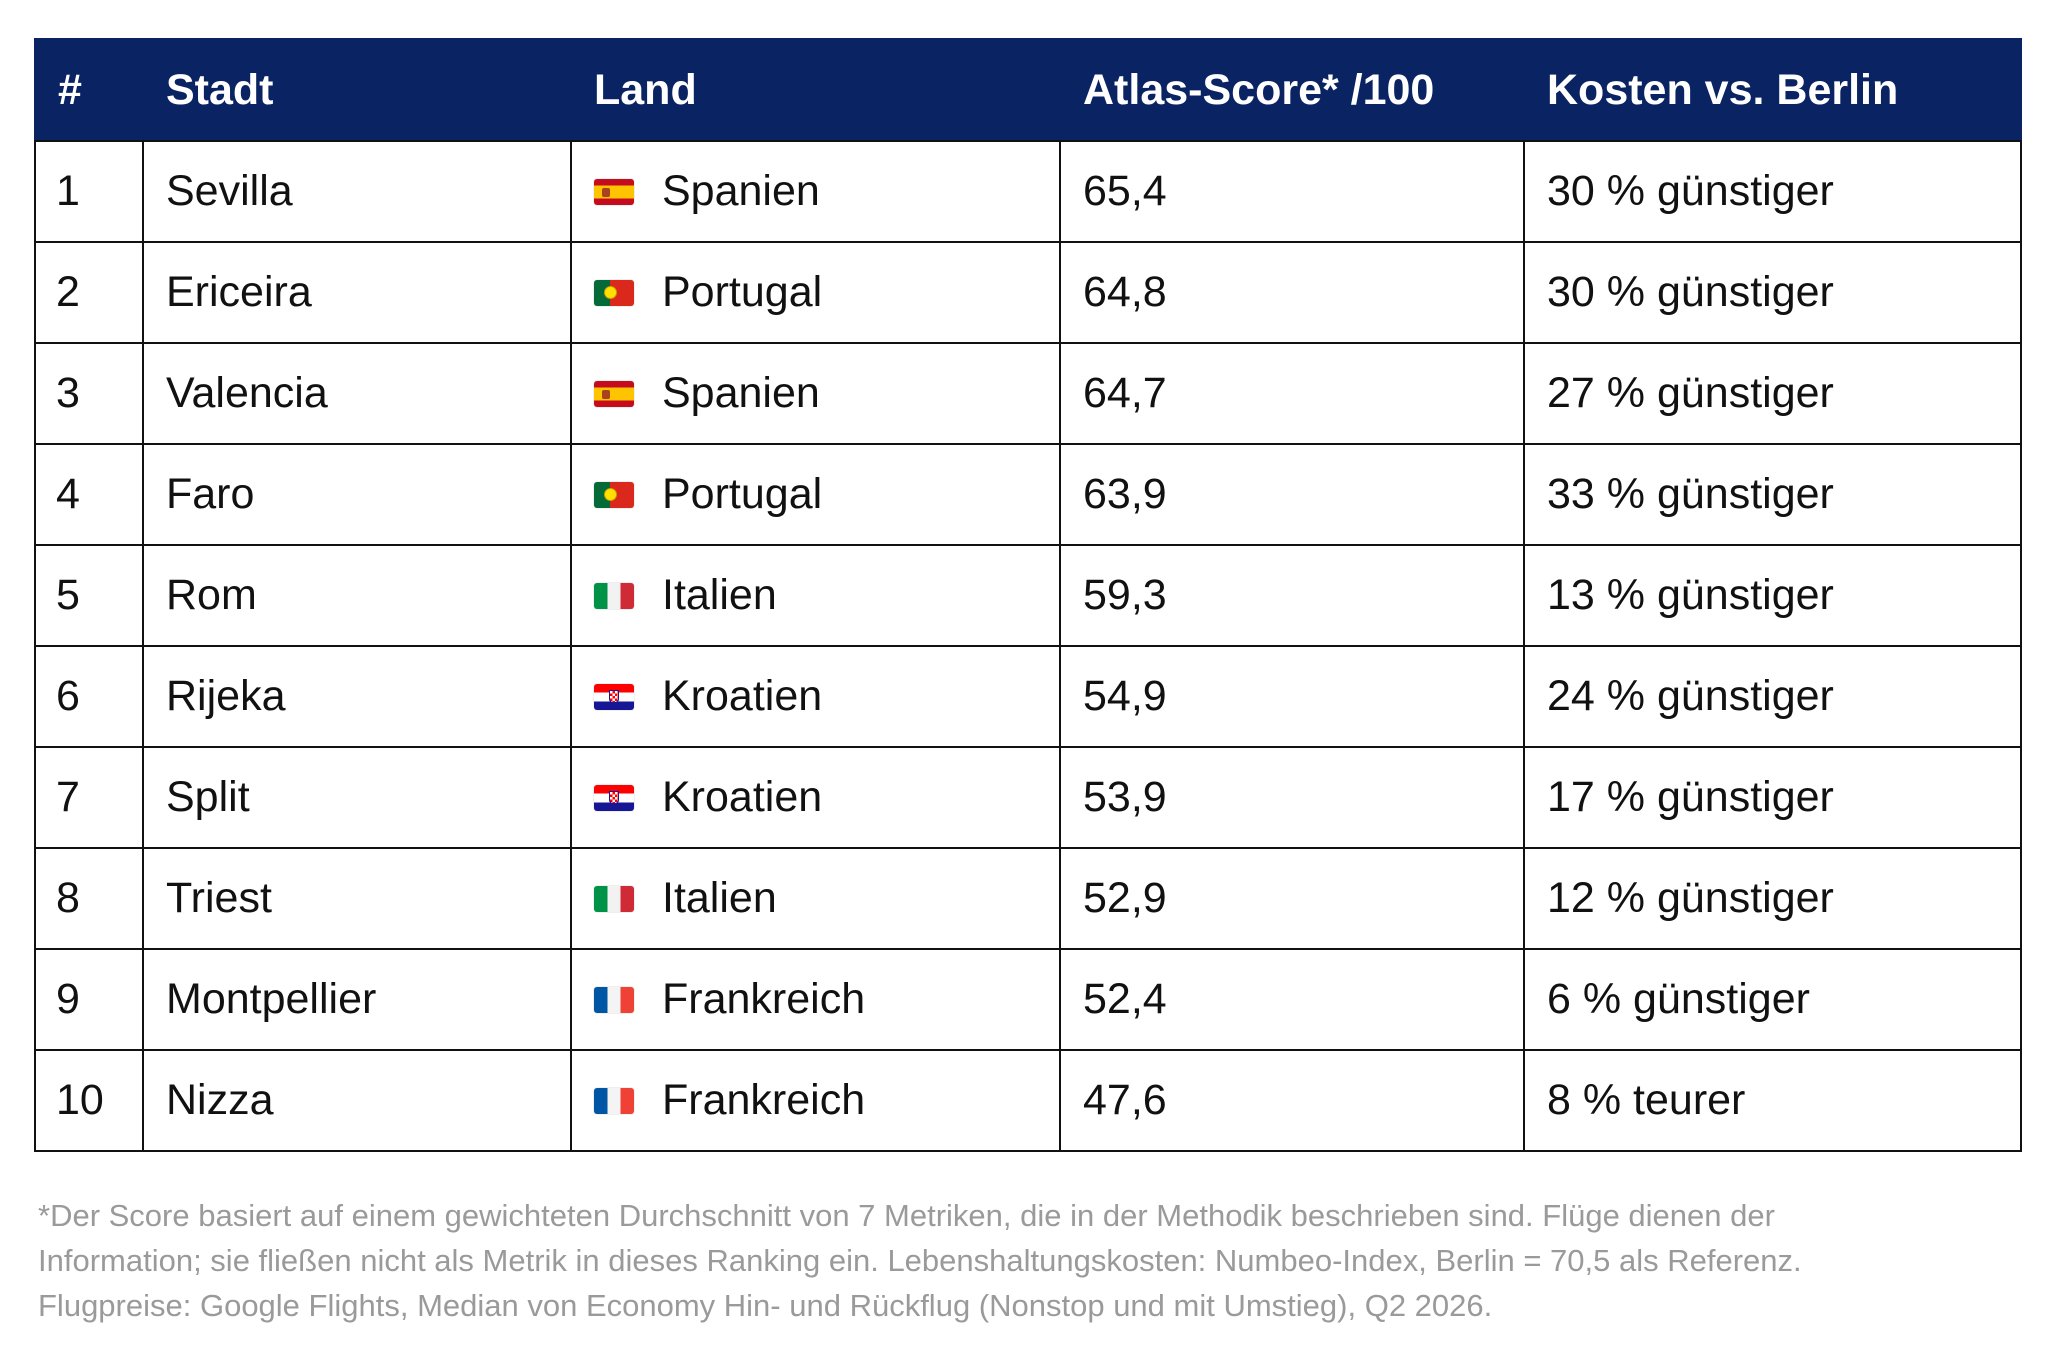  Describe the element at coordinates (1292, 191) in the screenshot. I see `score-cell: 65,4` at that location.